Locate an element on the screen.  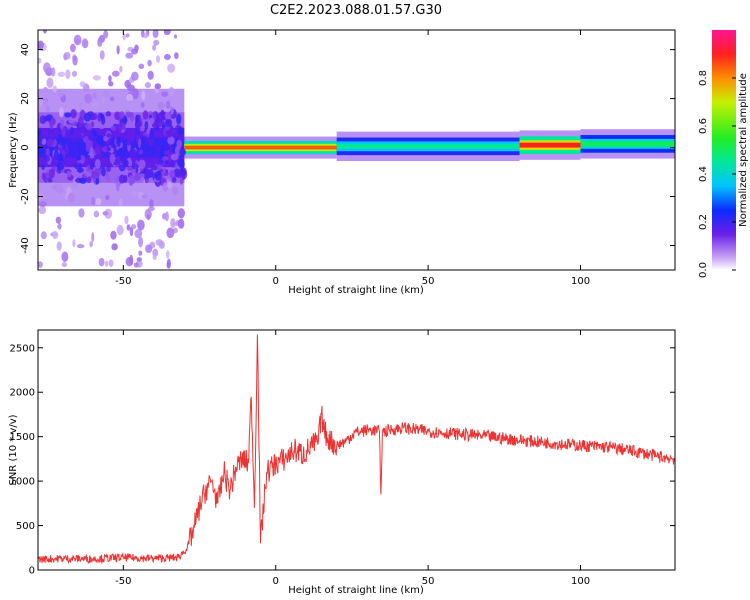
spectrogram-xtick-label: -50 is located at coordinates (123, 281).